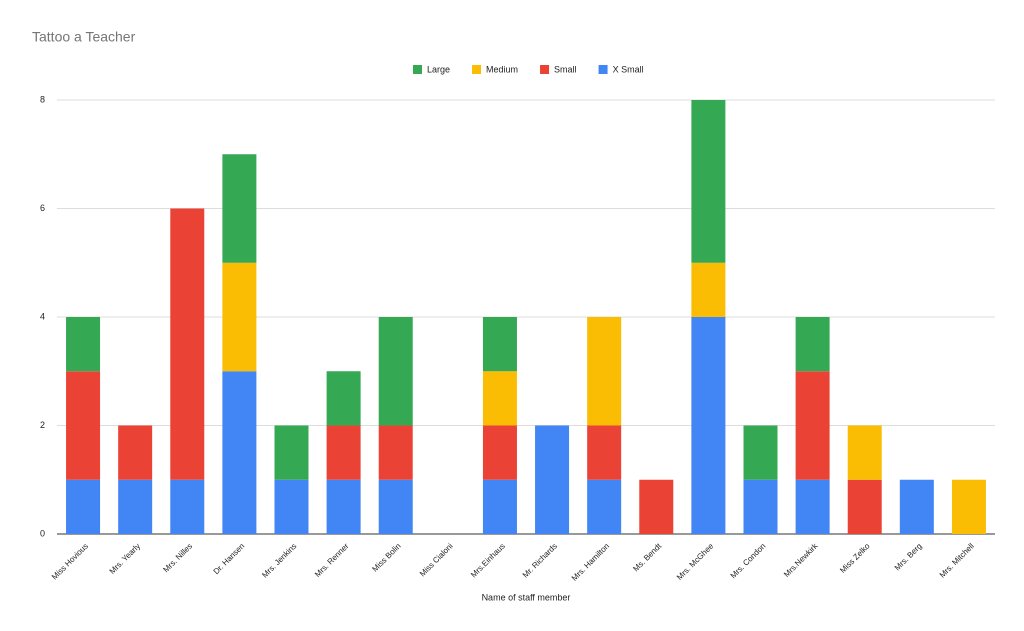  What do you see at coordinates (42, 425) in the screenshot?
I see `y-tick-label: 2` at bounding box center [42, 425].